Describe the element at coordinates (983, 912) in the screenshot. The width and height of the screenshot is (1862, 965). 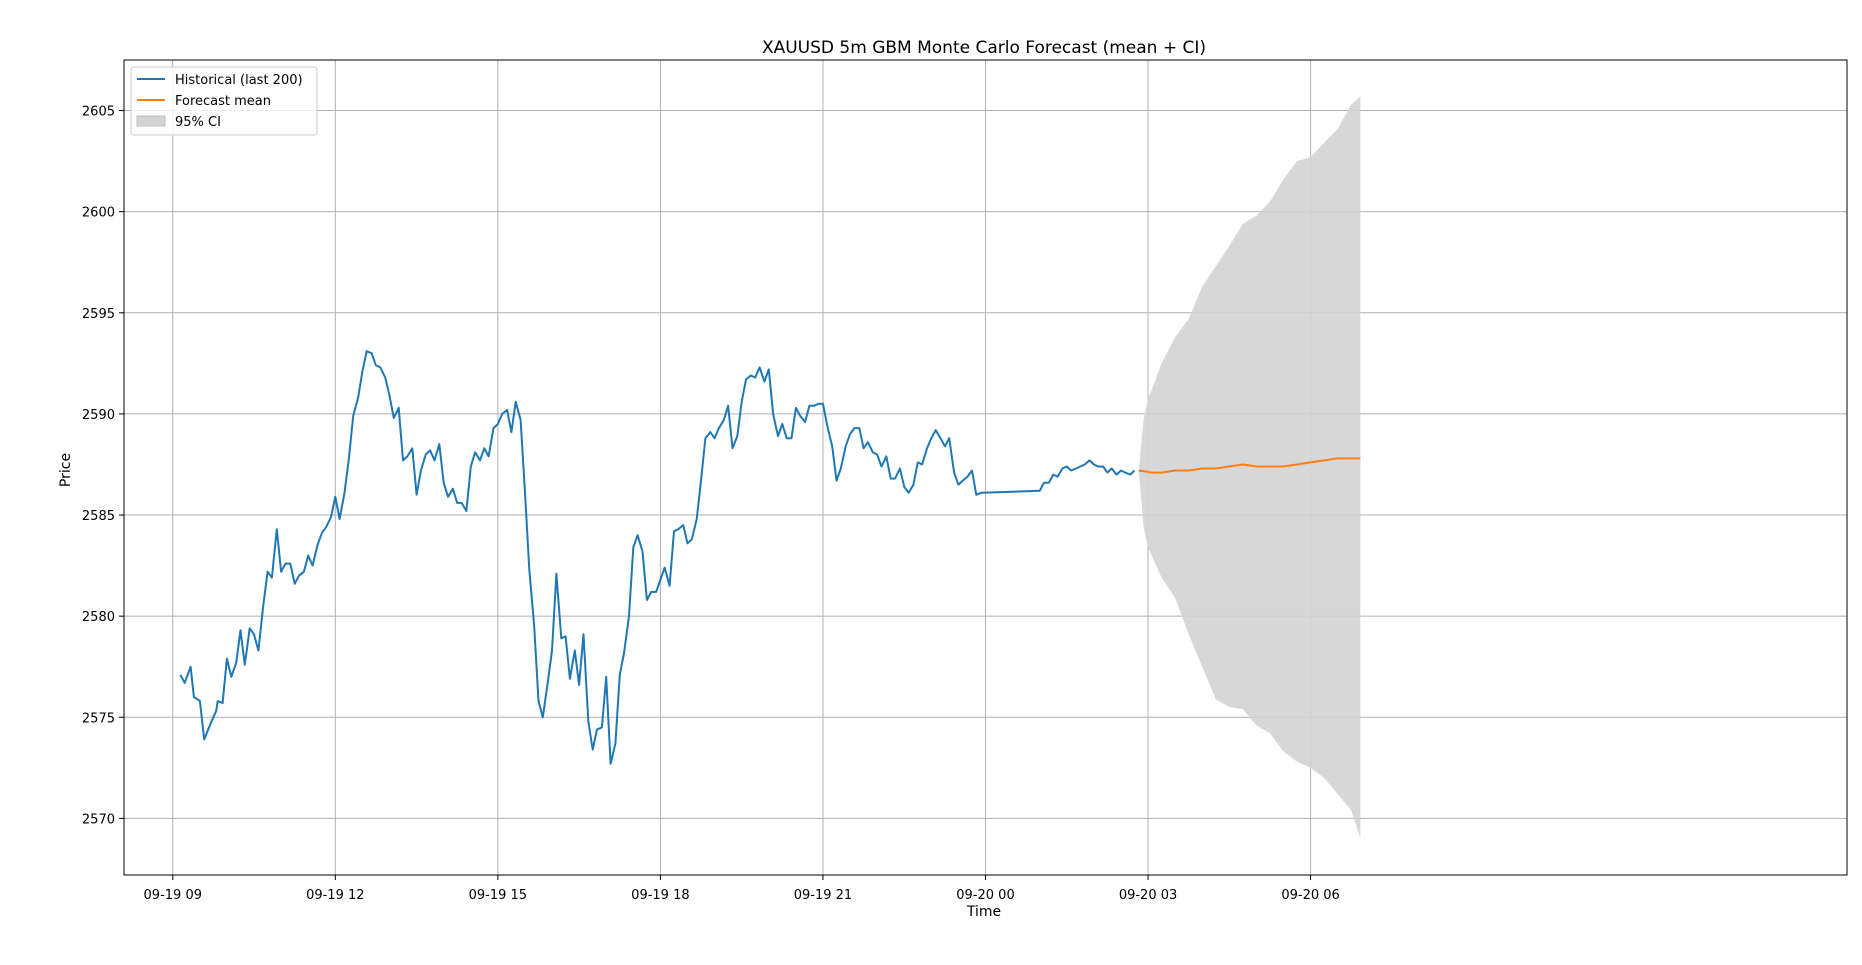
I see `x-axis-label: Time` at that location.